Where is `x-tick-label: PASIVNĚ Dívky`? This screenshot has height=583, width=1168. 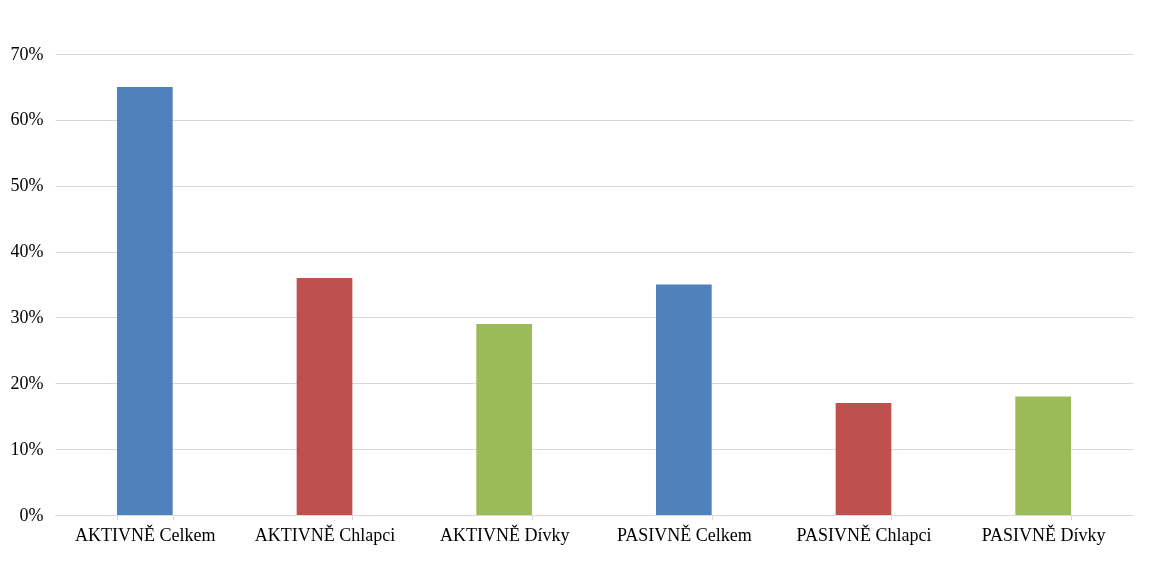 x-tick-label: PASIVNĚ Dívky is located at coordinates (1043, 534).